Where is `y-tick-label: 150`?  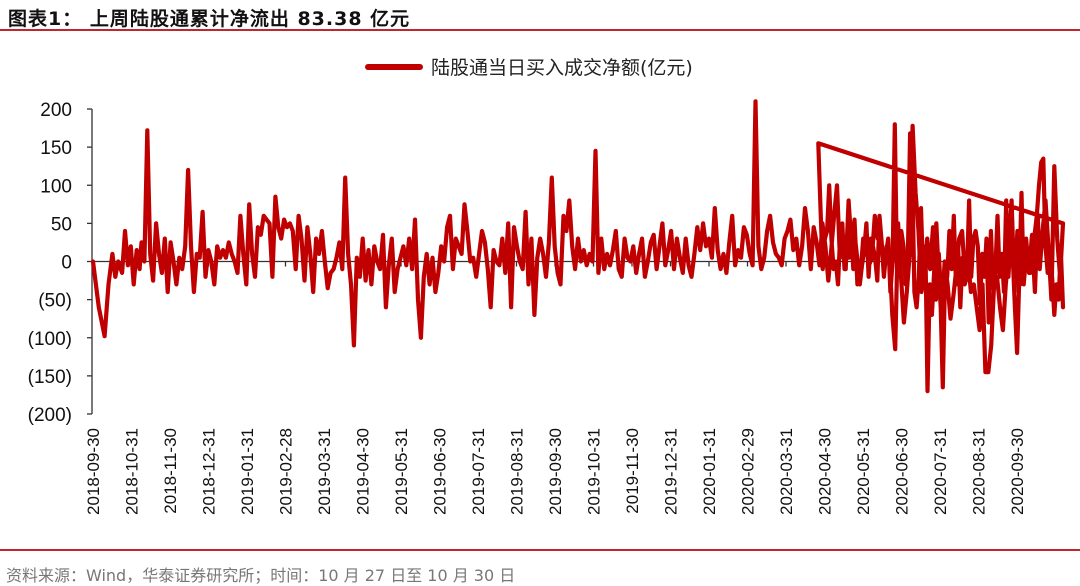 y-tick-label: 150 is located at coordinates (56, 148).